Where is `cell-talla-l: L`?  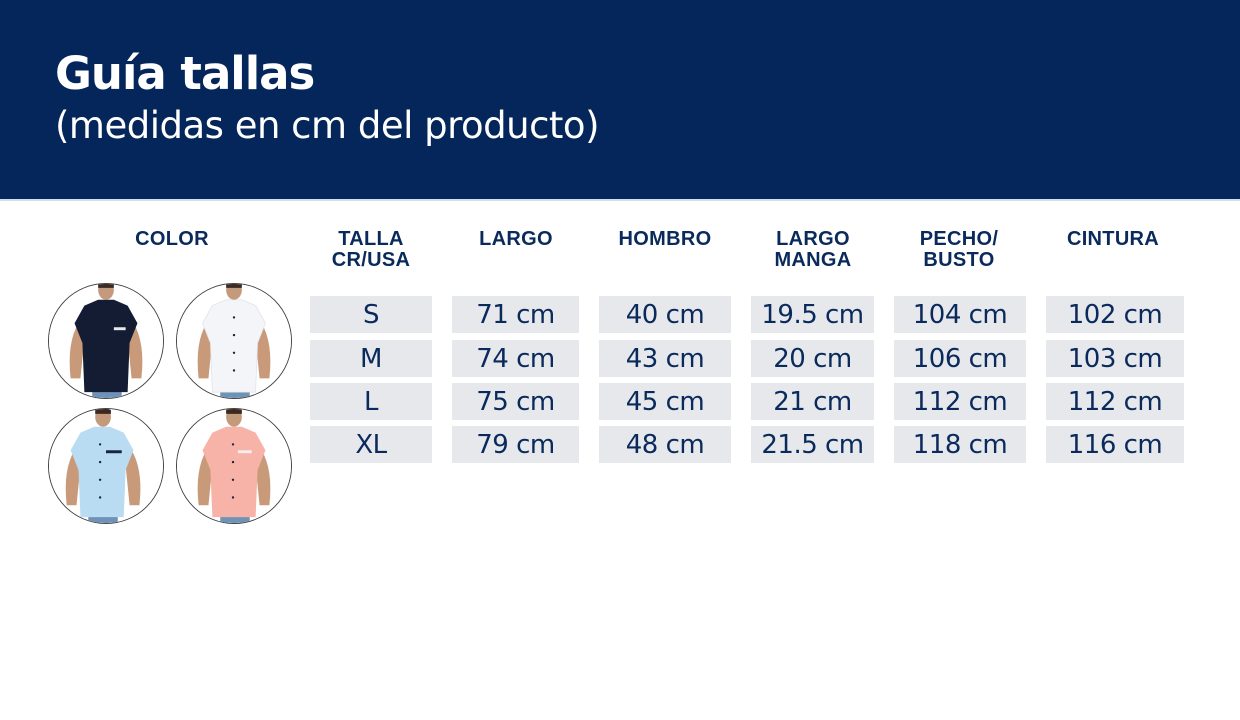
cell-talla-l: L is located at coordinates (371, 401).